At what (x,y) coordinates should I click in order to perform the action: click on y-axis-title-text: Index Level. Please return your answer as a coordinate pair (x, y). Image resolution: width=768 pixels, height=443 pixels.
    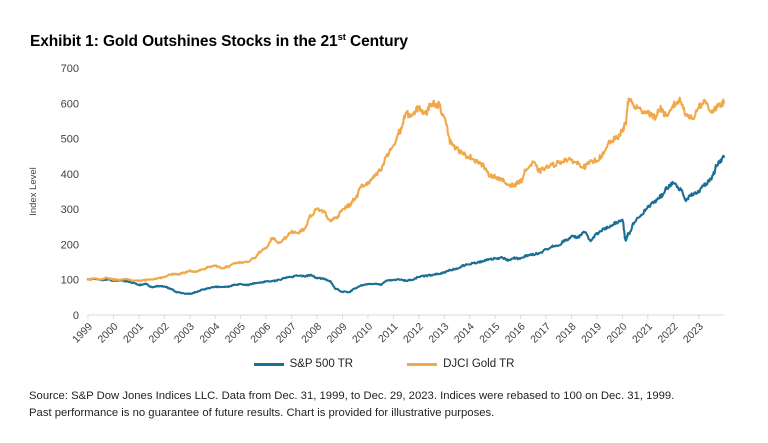
    Looking at the image, I should click on (33, 191).